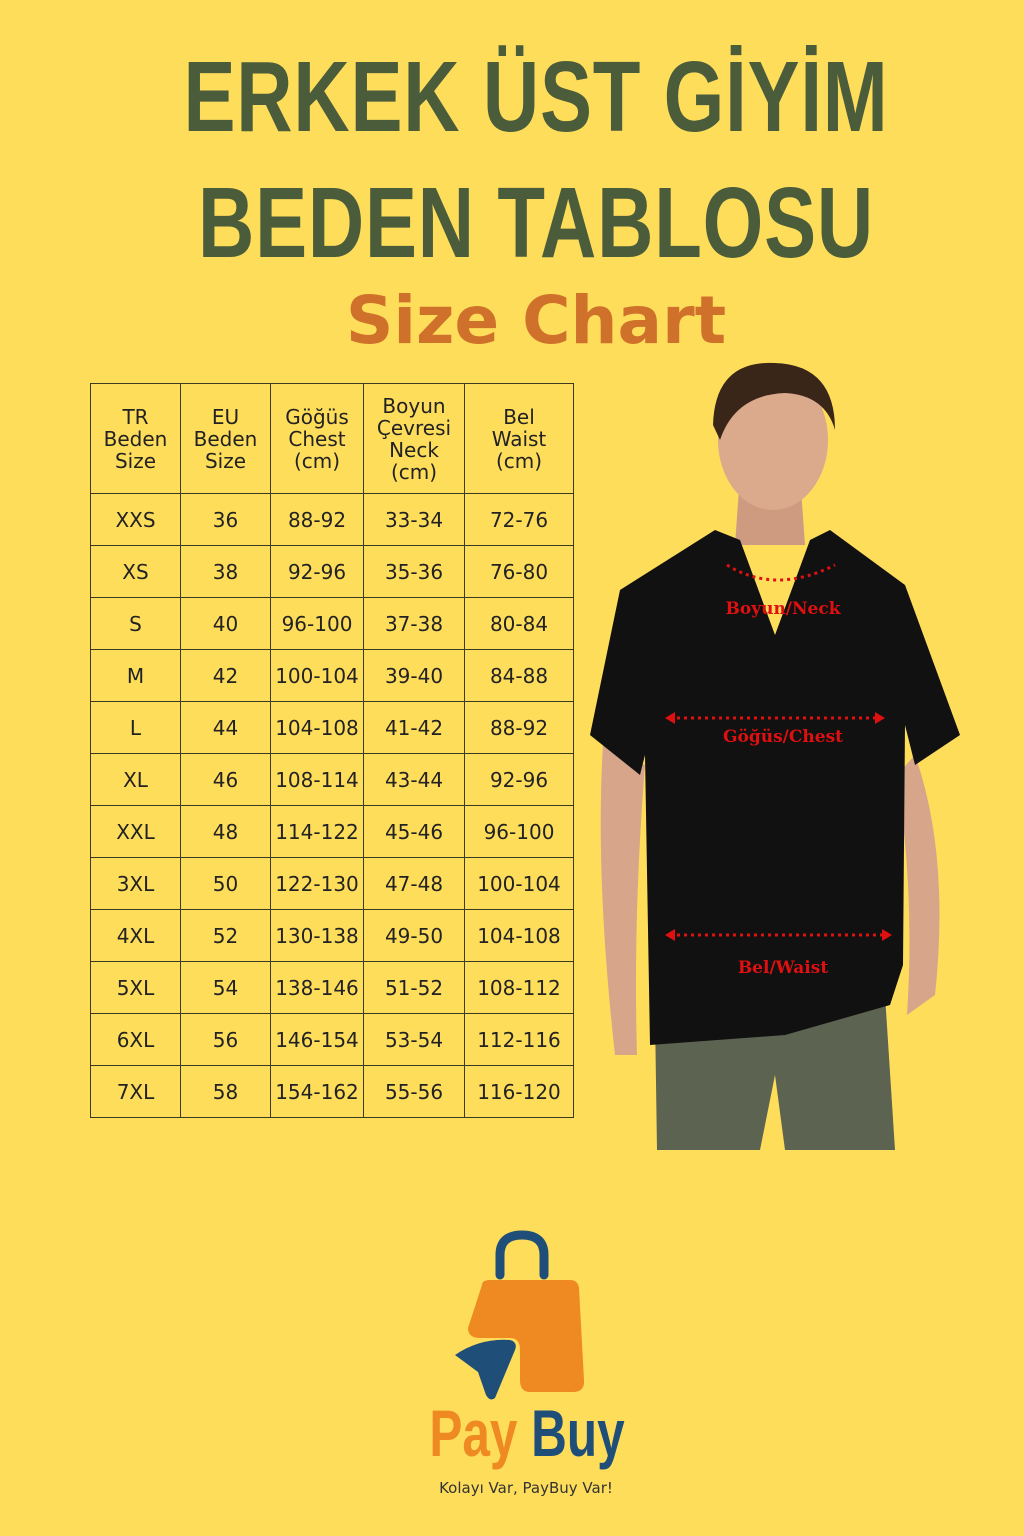  I want to click on table-cell: 35-36, so click(414, 571).